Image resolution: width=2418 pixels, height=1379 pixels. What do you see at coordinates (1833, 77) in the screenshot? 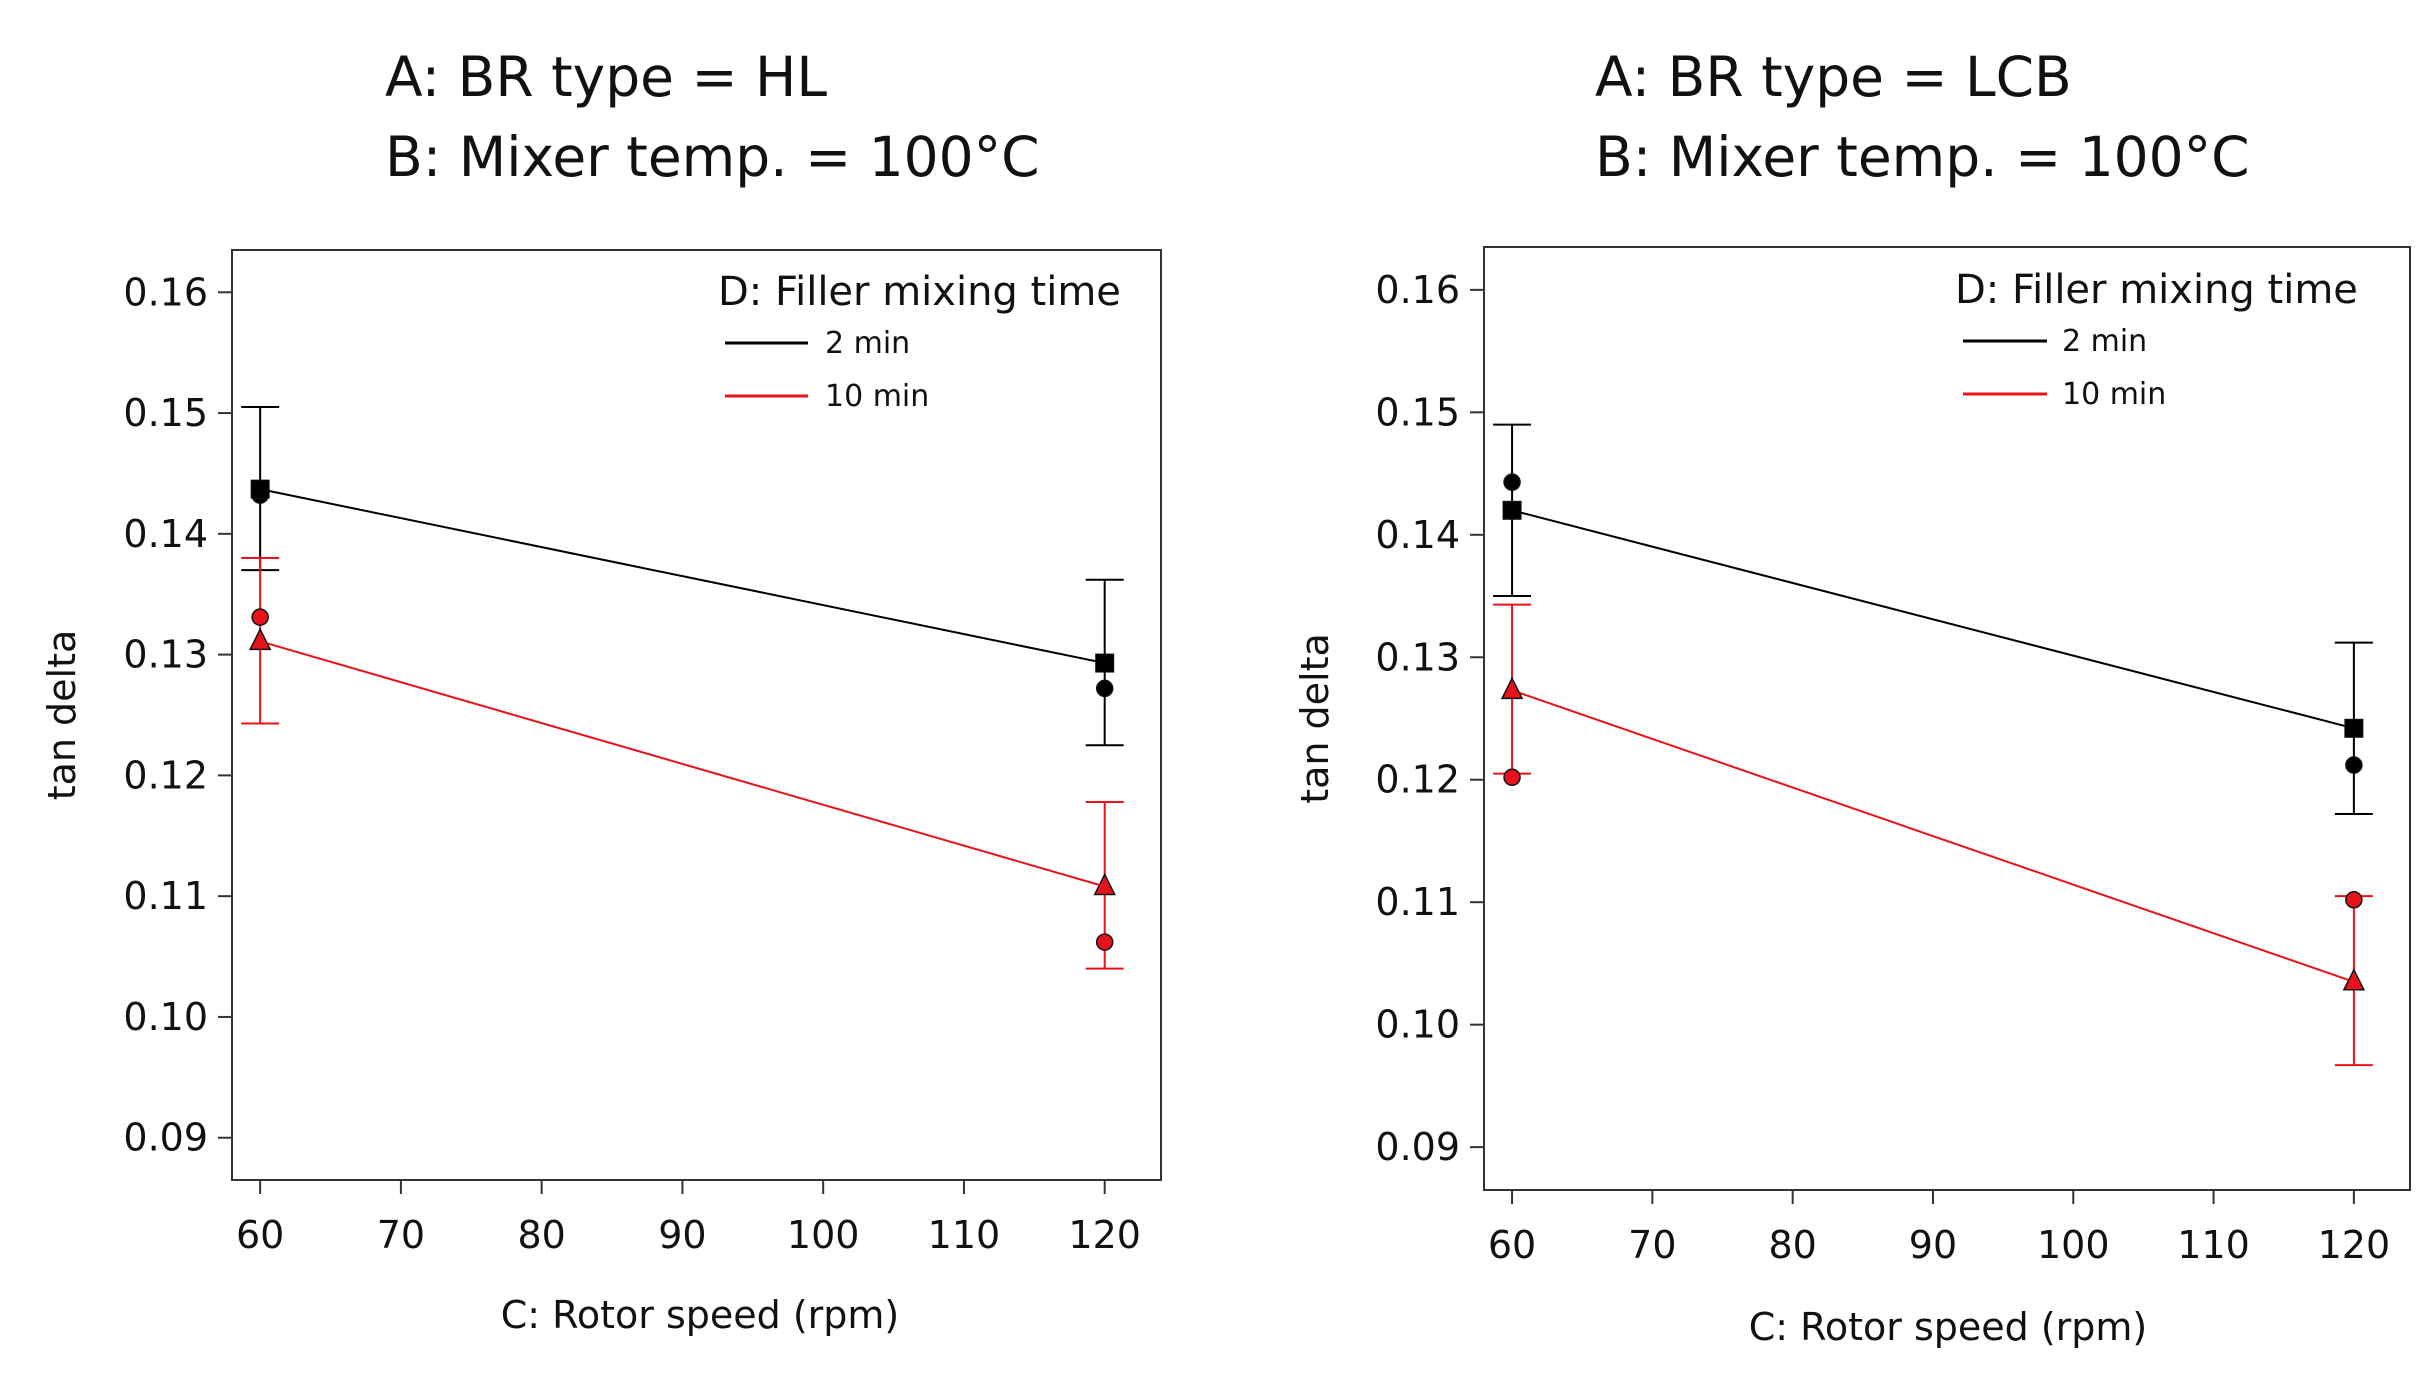
I see `chart-title-line-1: A: BR type = LCB` at bounding box center [1833, 77].